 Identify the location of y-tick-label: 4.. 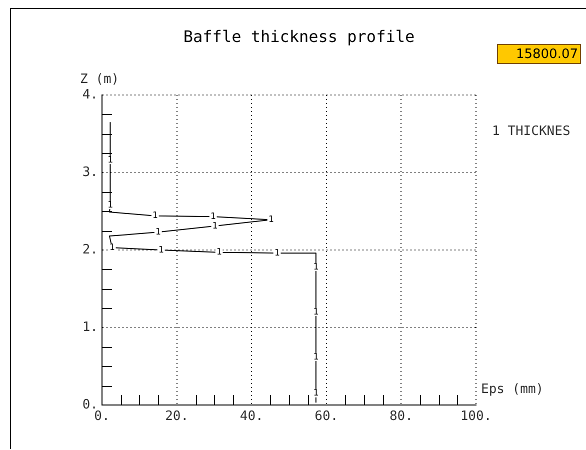
(90, 94).